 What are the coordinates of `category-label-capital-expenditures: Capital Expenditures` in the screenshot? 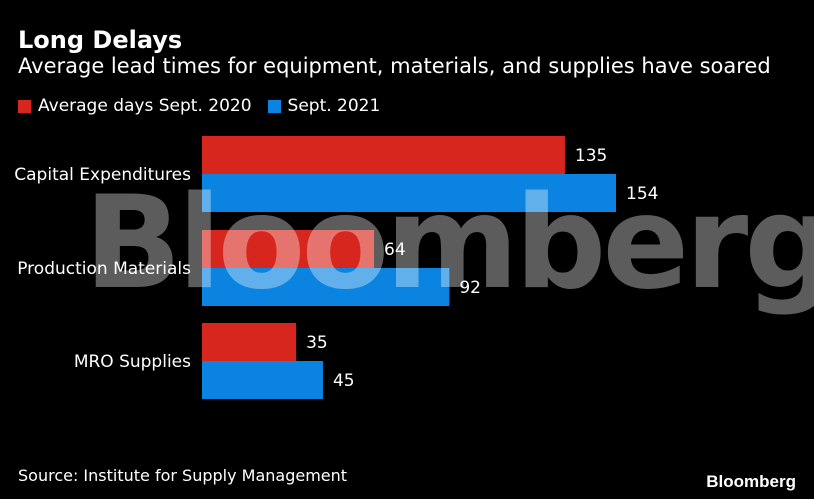 It's located at (102, 175).